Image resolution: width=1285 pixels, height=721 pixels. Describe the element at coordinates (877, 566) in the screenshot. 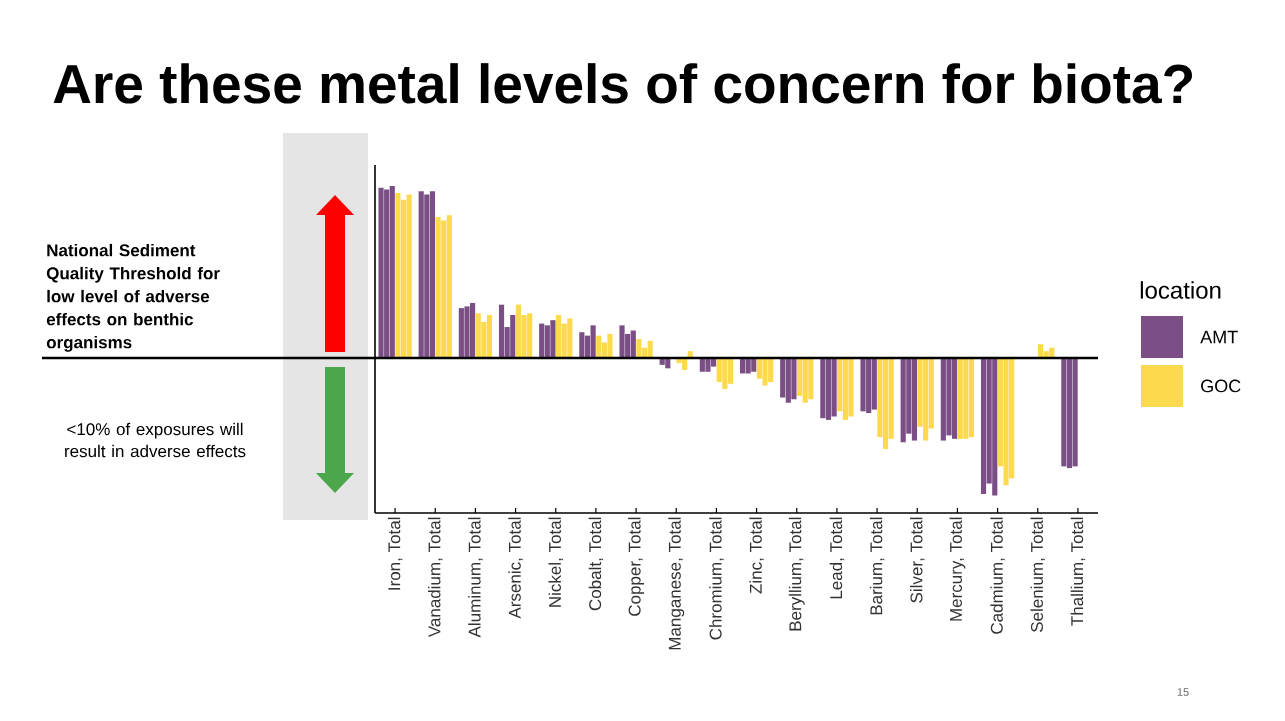

I see `x-tick-label: Barium, Total` at that location.